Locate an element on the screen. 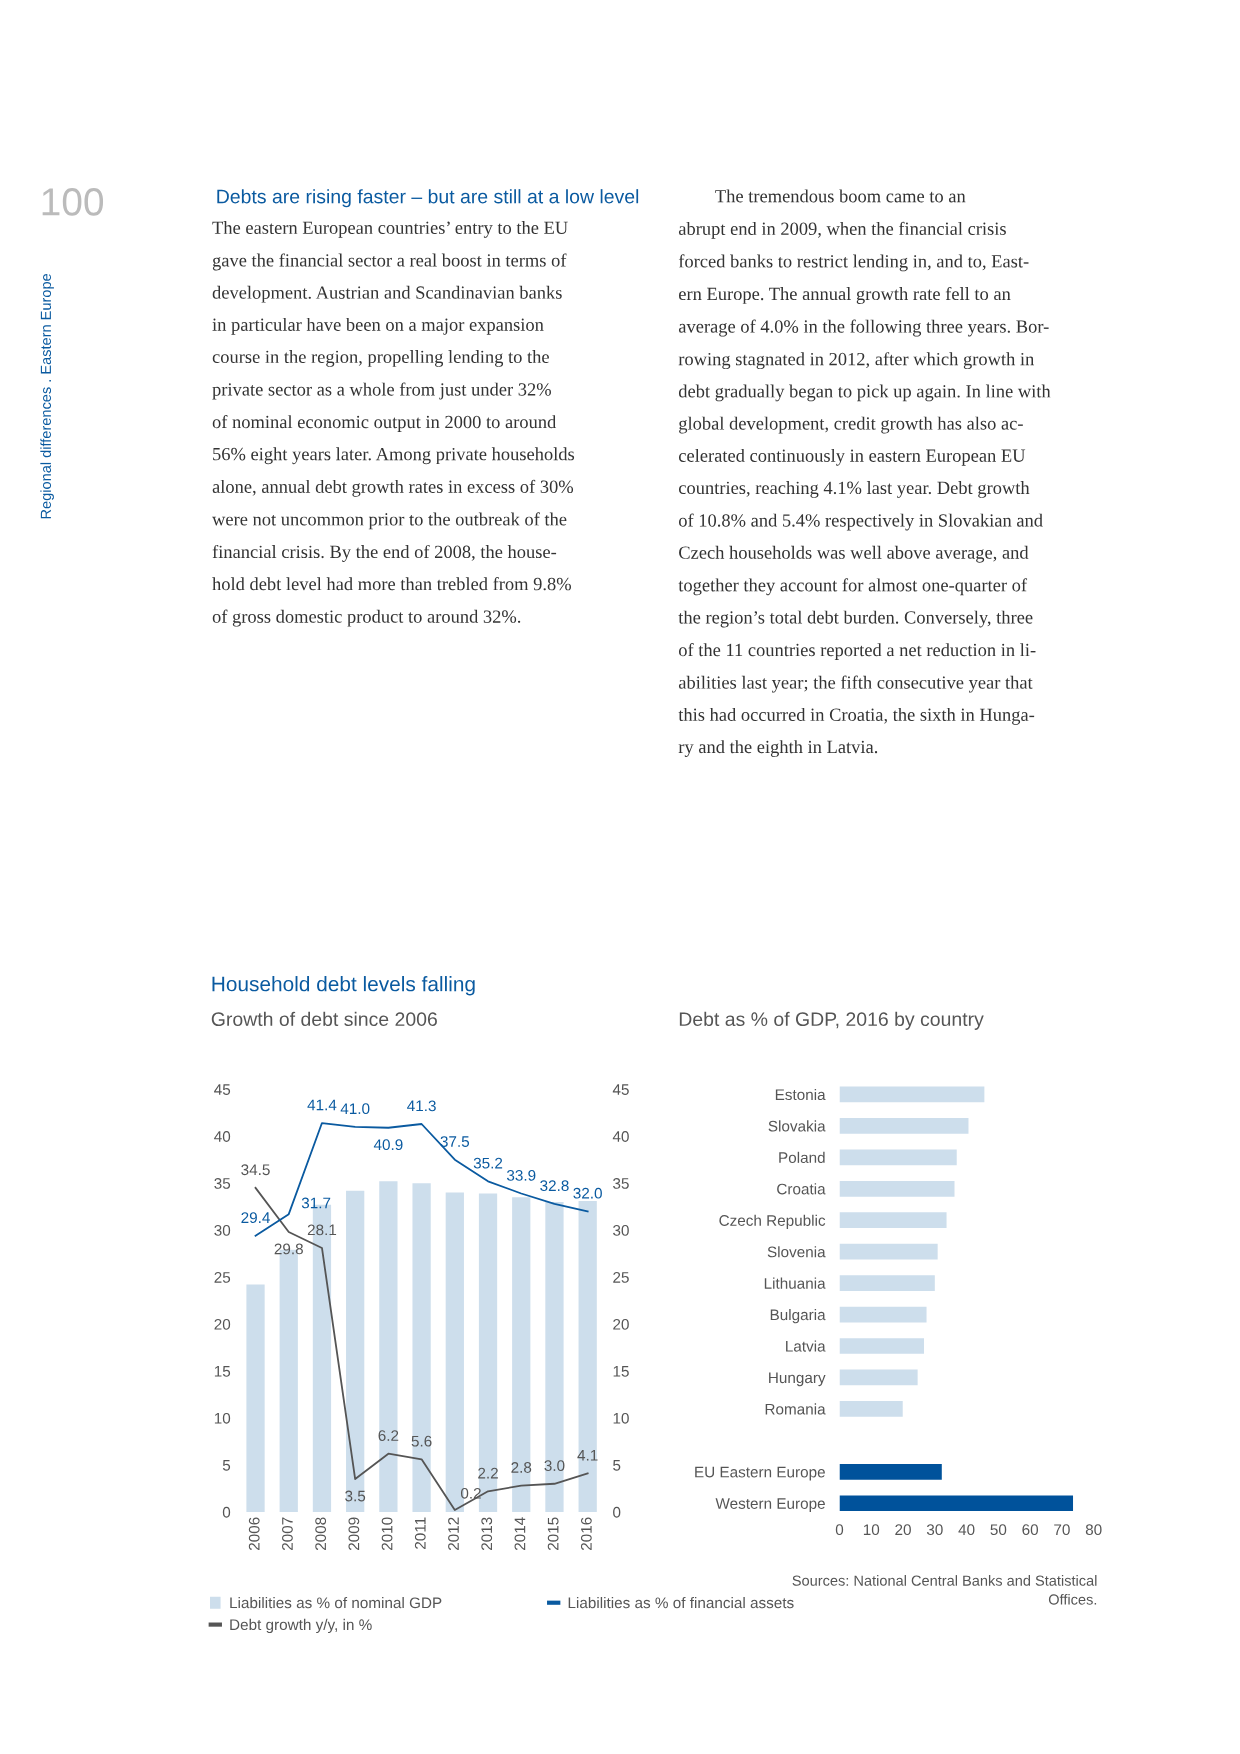 The width and height of the screenshot is (1240, 1754). data-label: 35.2 is located at coordinates (488, 1163).